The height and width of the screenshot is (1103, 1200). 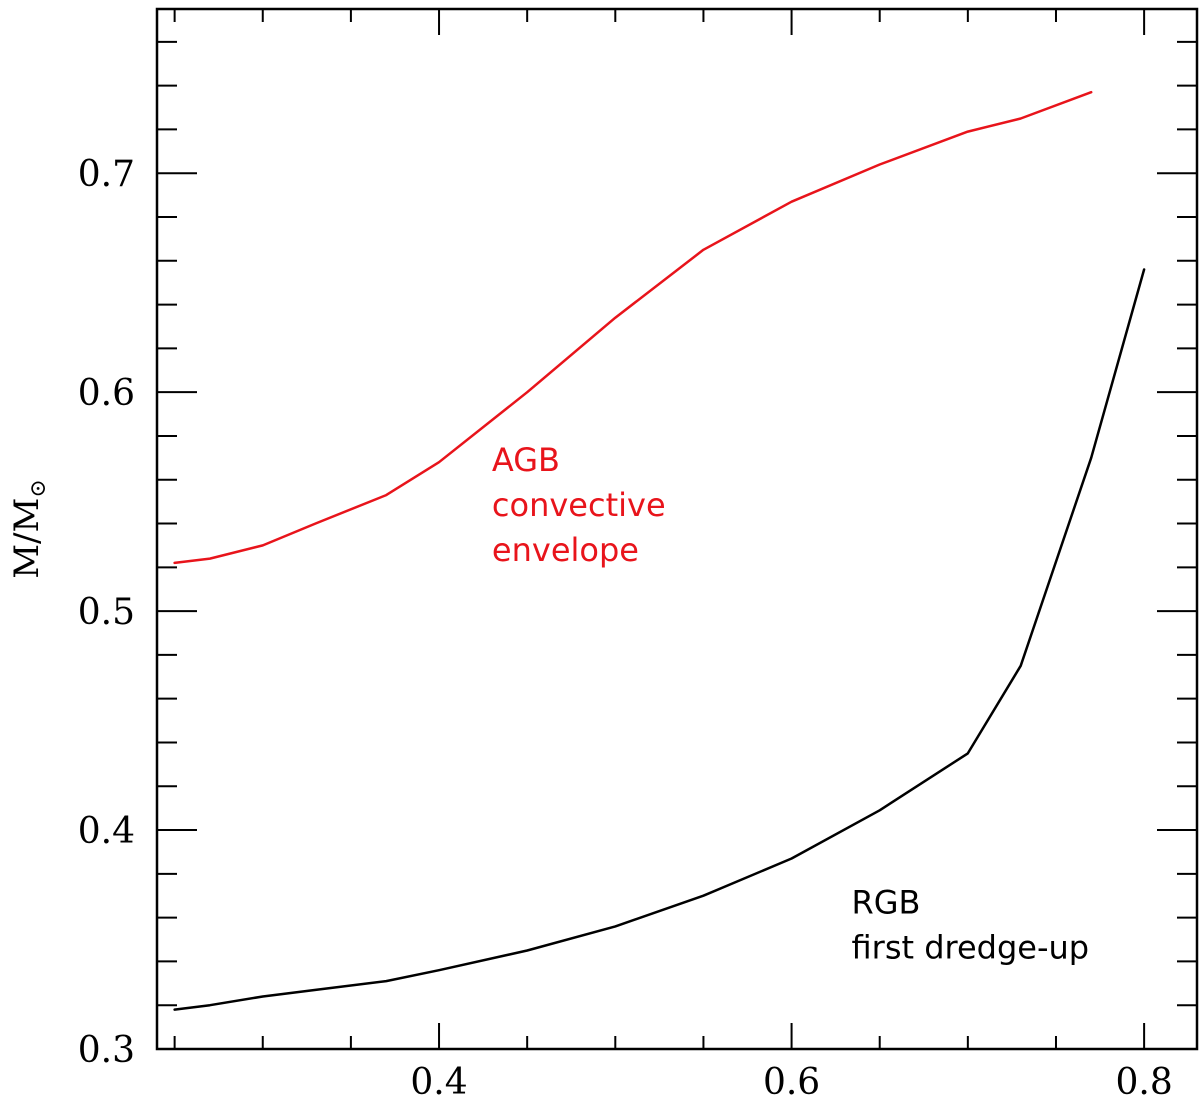 What do you see at coordinates (38, 488) in the screenshot?
I see `y-axis-label-subscript: ⊙` at bounding box center [38, 488].